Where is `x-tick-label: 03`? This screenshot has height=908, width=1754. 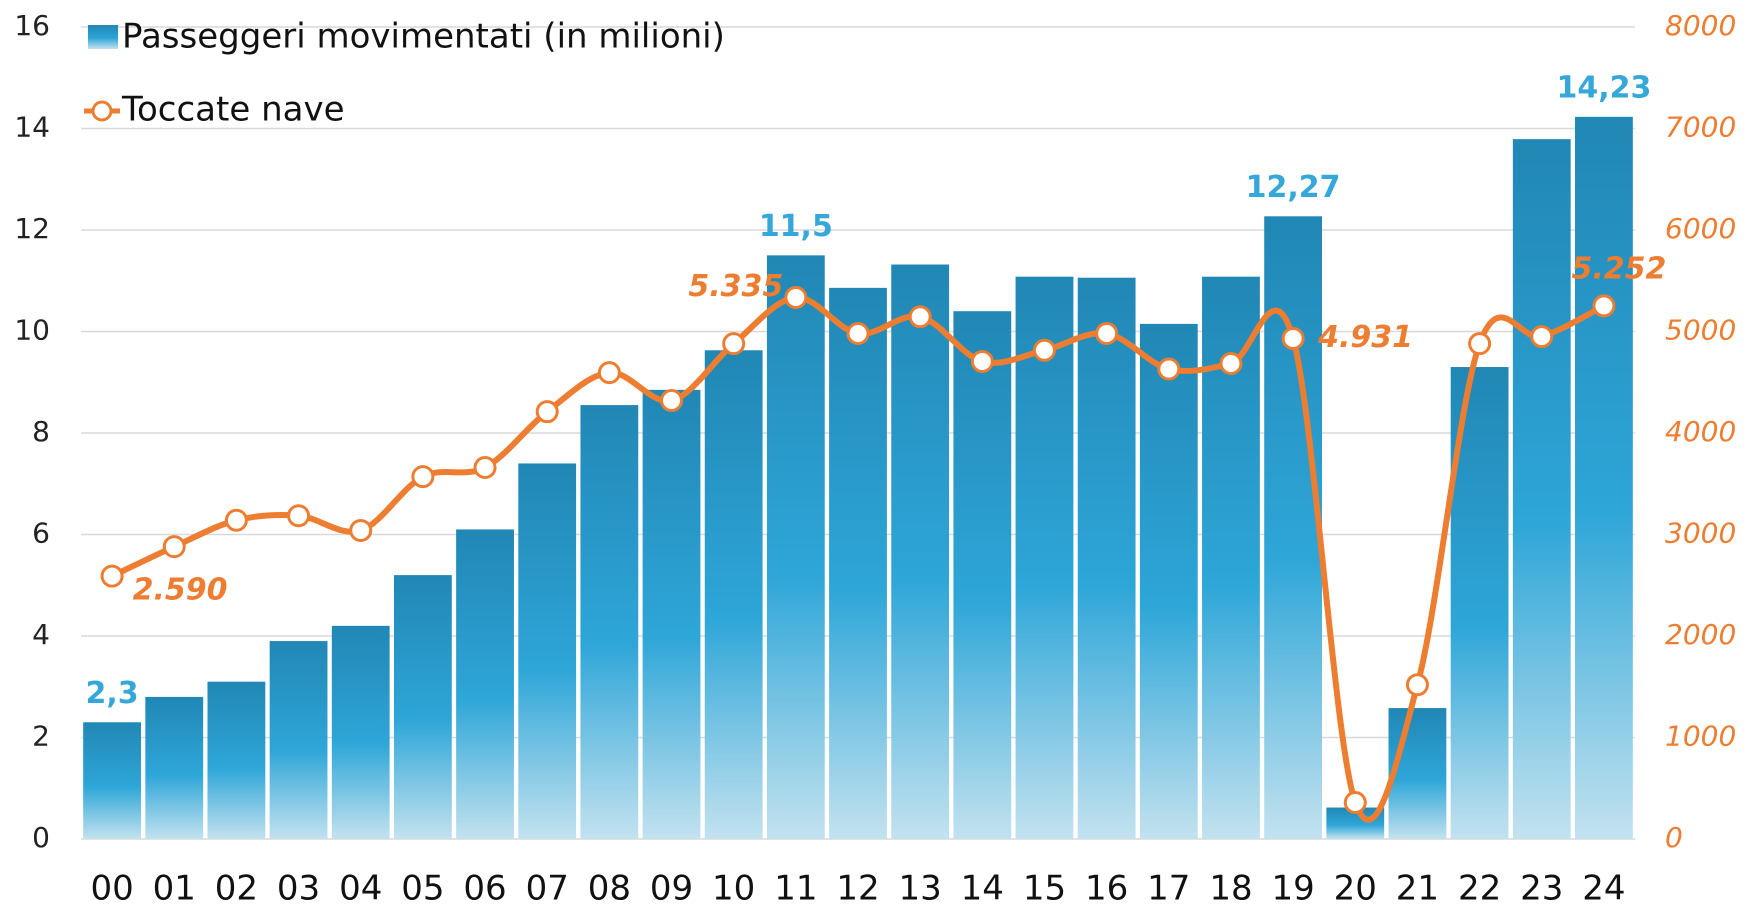 x-tick-label: 03 is located at coordinates (298, 888).